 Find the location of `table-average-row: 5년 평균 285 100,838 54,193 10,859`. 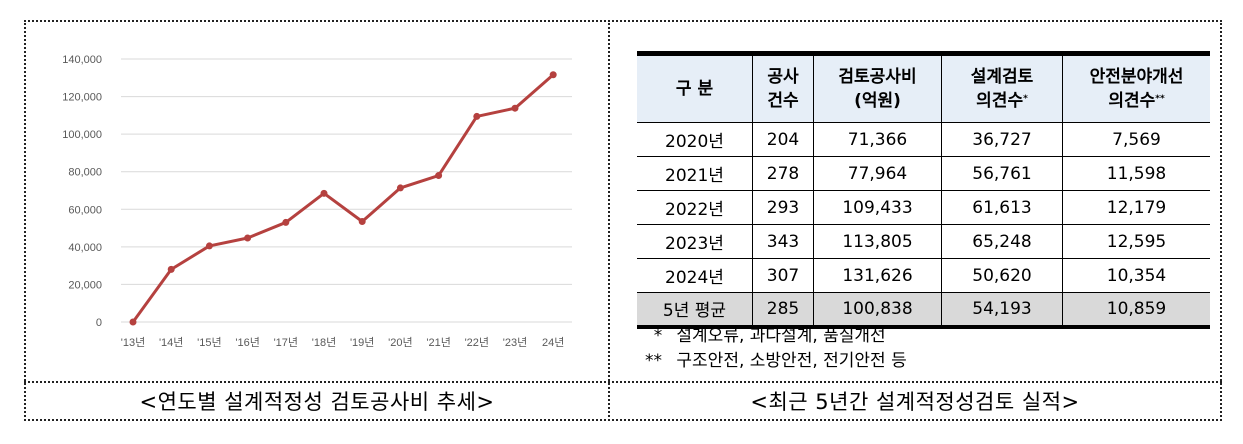

table-average-row: 5년 평균 285 100,838 54,193 10,859 is located at coordinates (923, 309).